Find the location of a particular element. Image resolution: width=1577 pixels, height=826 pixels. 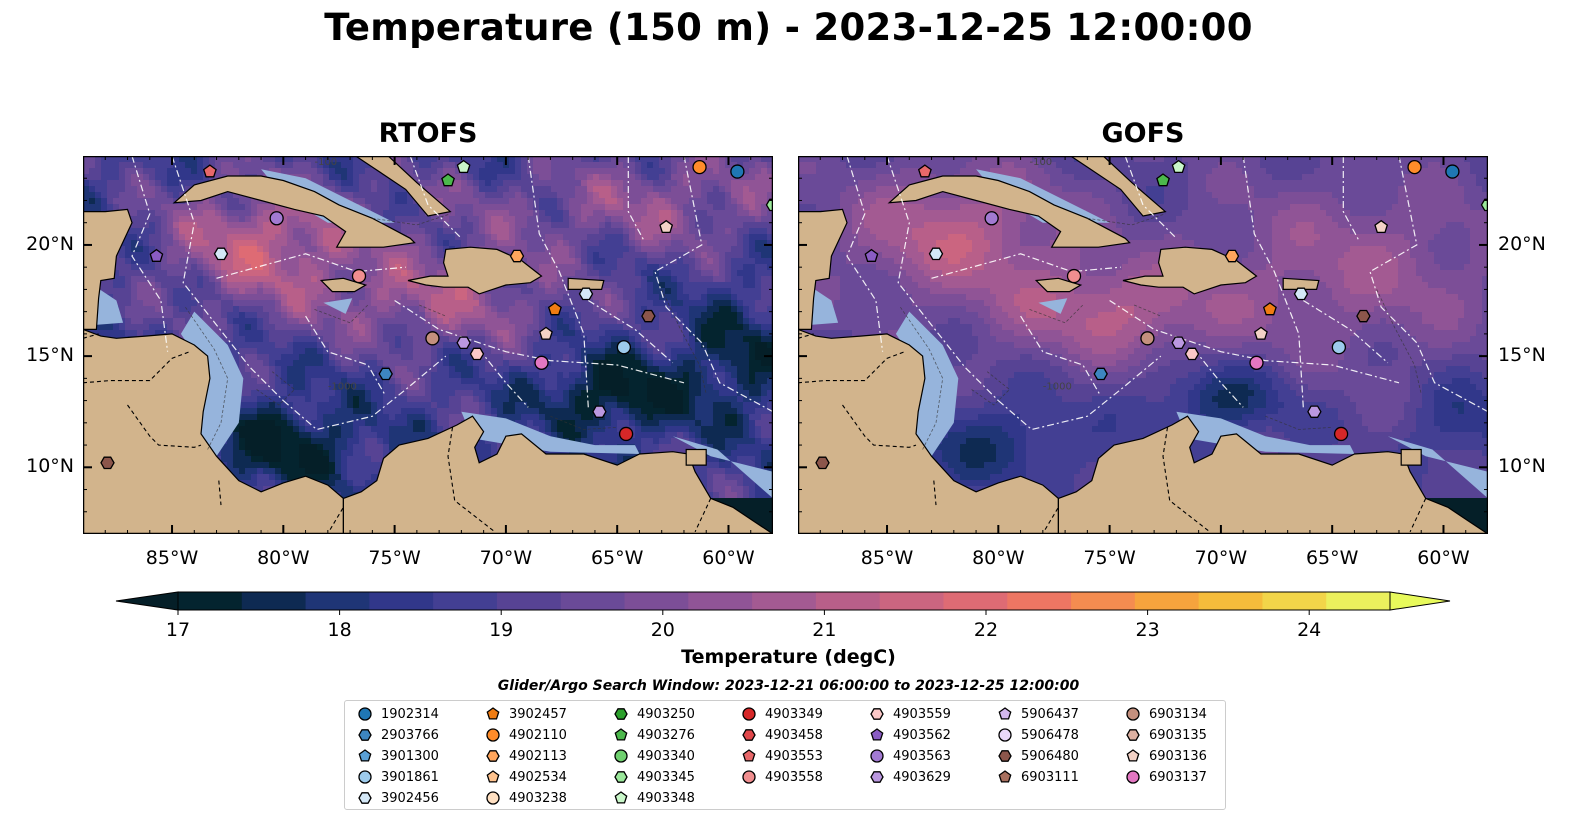

legend-item-3902457: 3902457 is located at coordinates (526, 714).